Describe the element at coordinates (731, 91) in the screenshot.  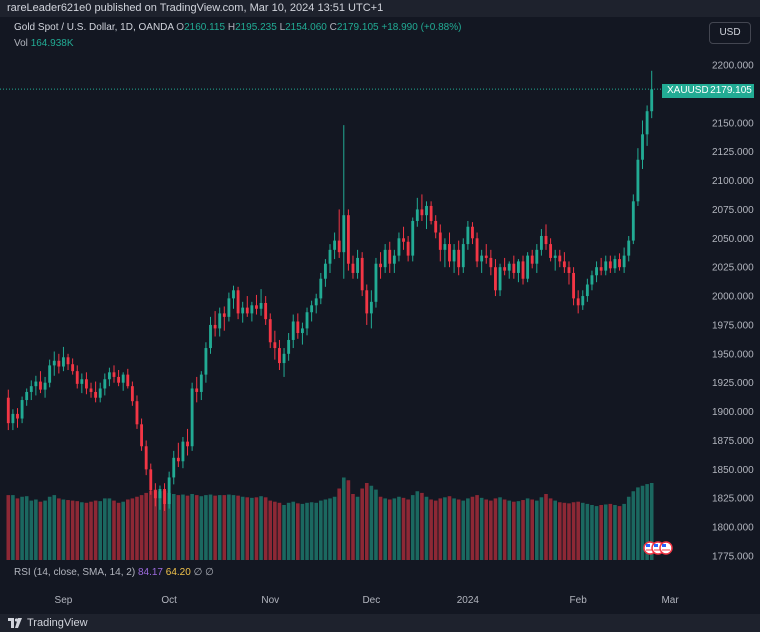
I see `price-tag-value: 2179.105` at that location.